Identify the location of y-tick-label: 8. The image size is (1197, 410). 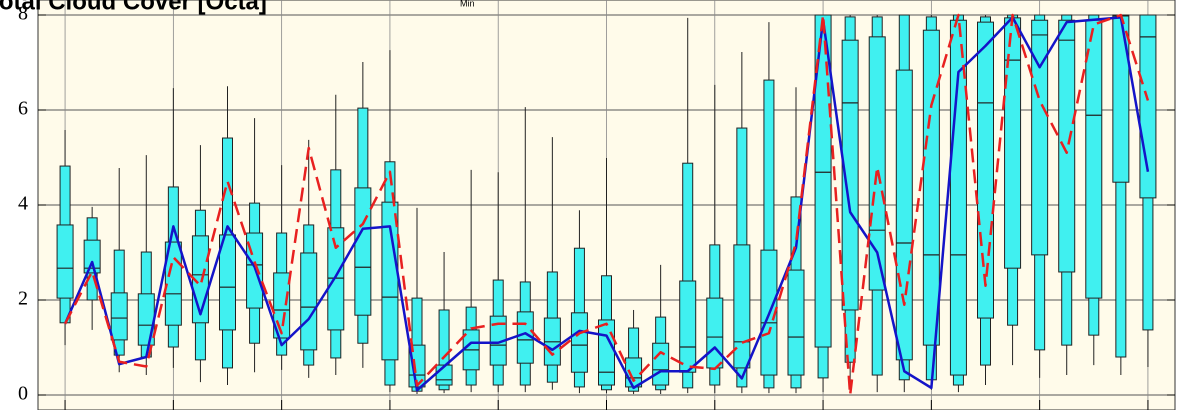
(23, 14).